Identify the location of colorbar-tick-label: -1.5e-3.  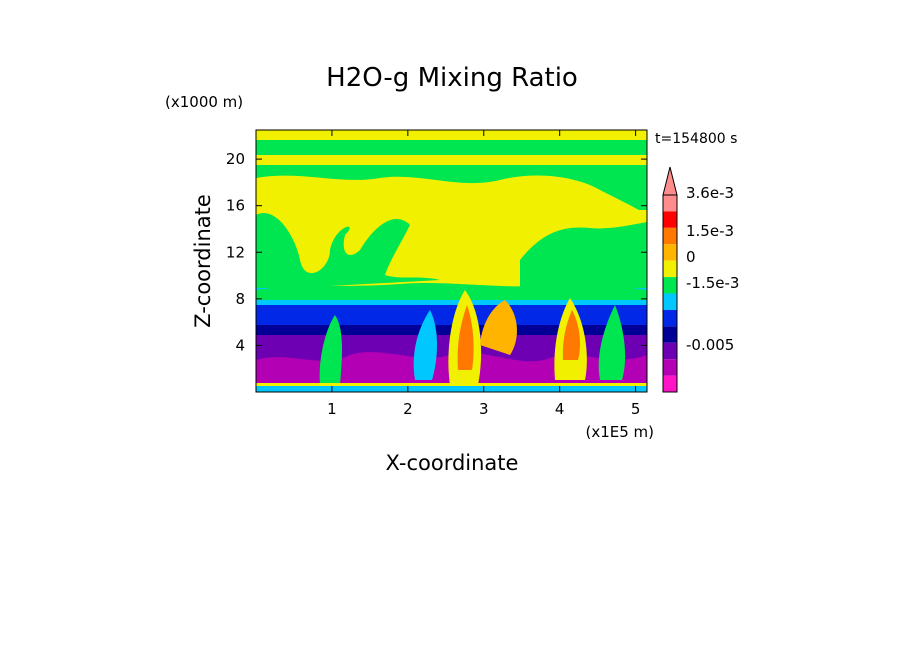
(712, 283).